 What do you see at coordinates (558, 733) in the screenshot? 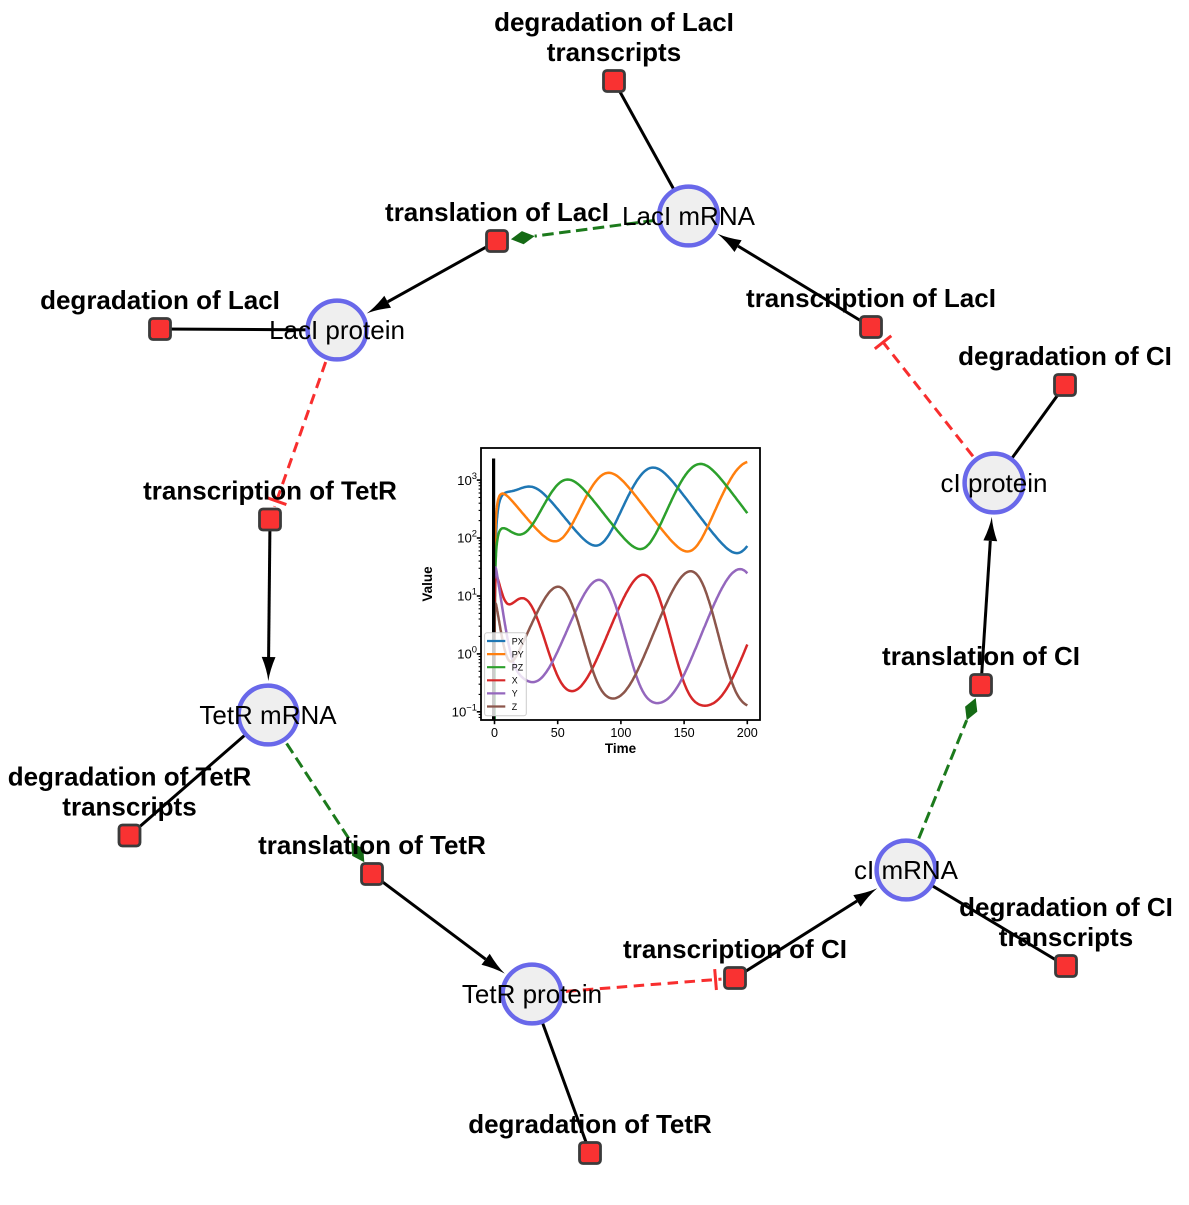
I see `svg-text: 50` at bounding box center [558, 733].